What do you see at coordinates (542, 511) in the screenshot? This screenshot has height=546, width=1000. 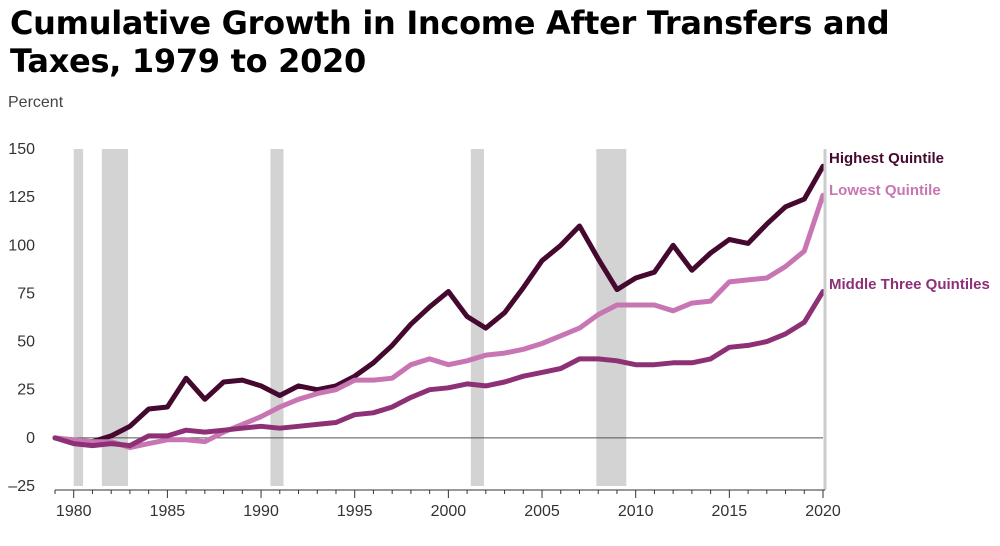 I see `x-tick-label: 2005` at bounding box center [542, 511].